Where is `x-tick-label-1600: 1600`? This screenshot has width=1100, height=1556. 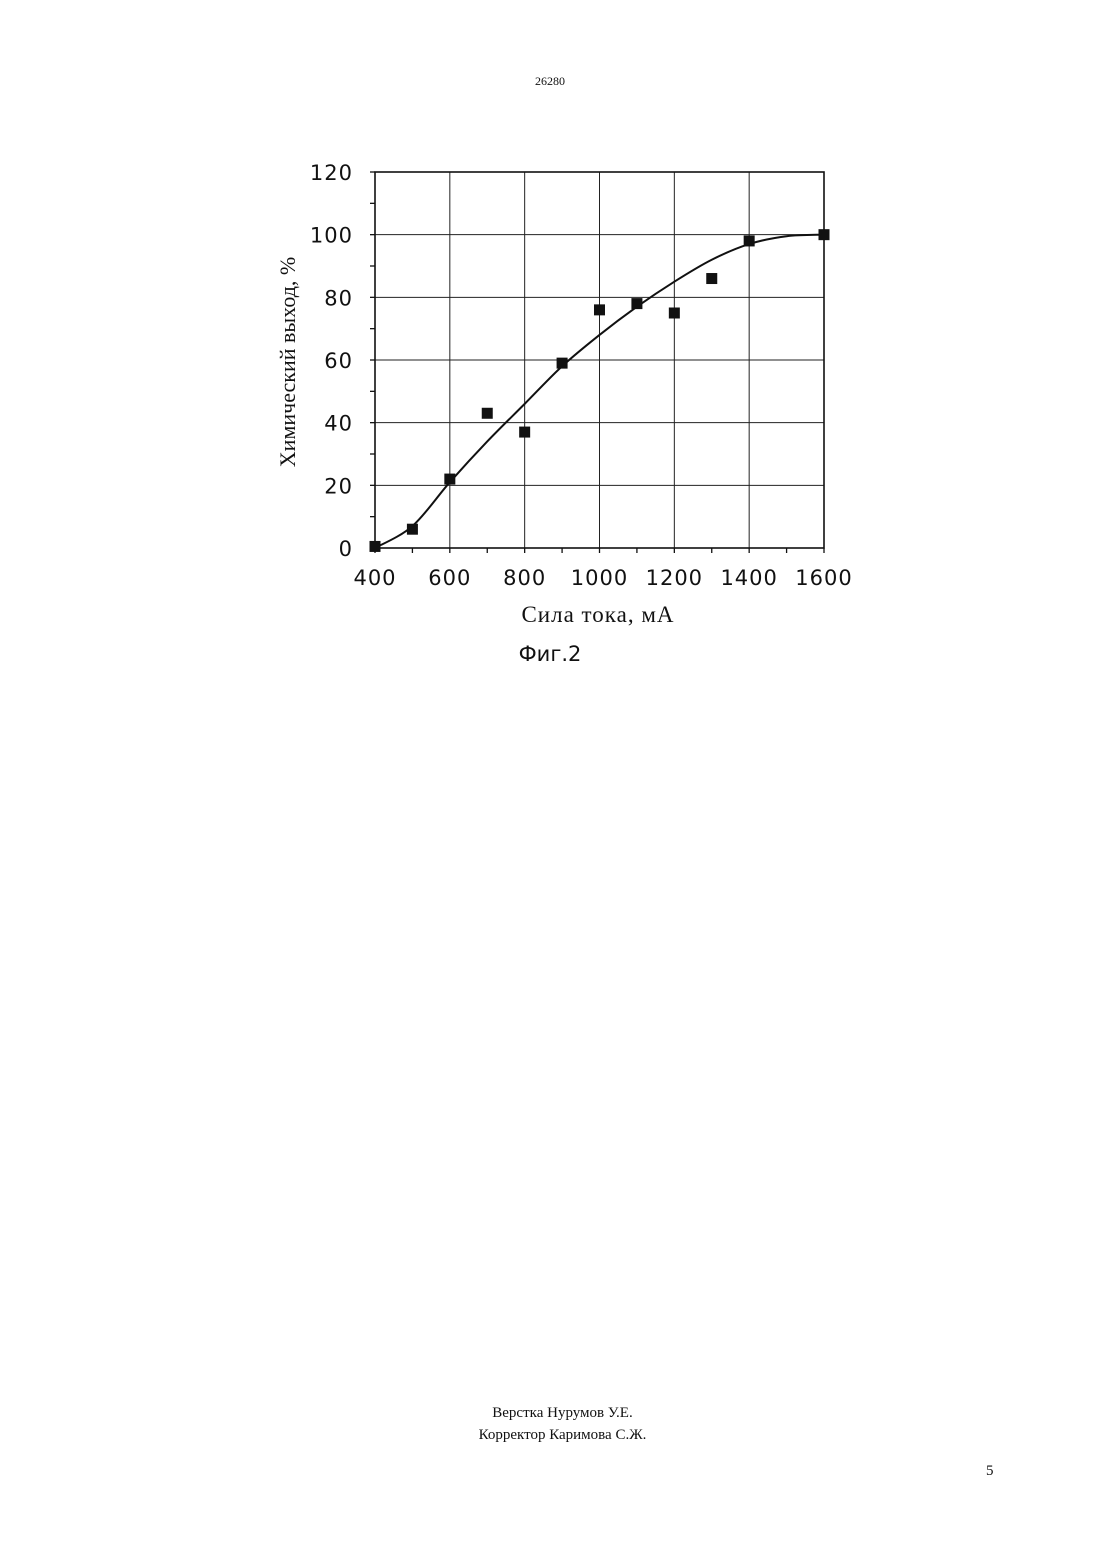 x-tick-label-1600: 1600 is located at coordinates (823, 578).